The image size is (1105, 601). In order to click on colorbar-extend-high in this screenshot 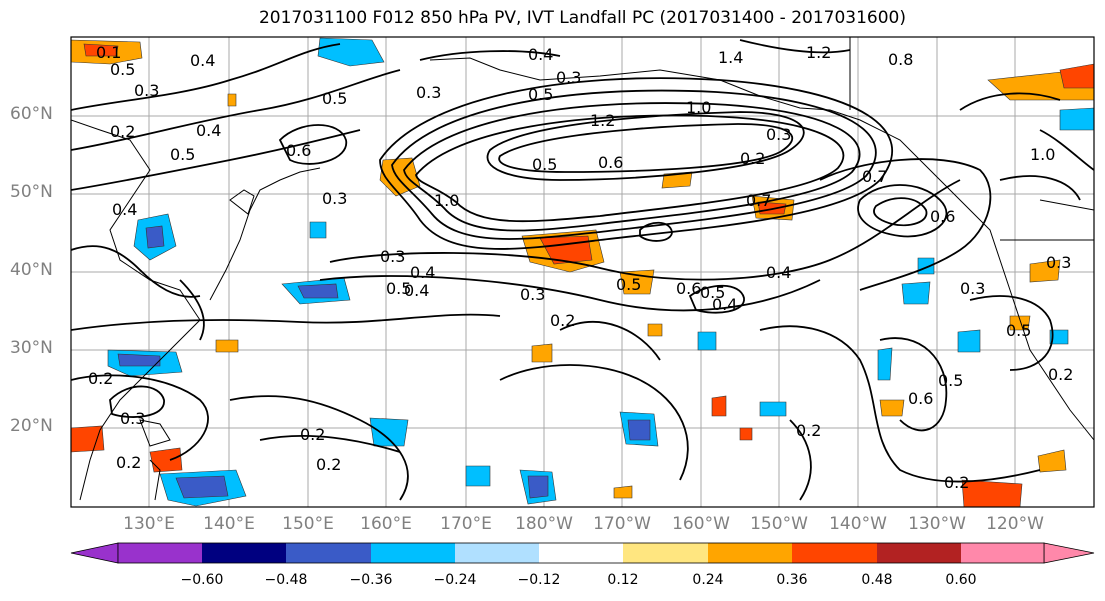, I will do `click(1069, 553)`.